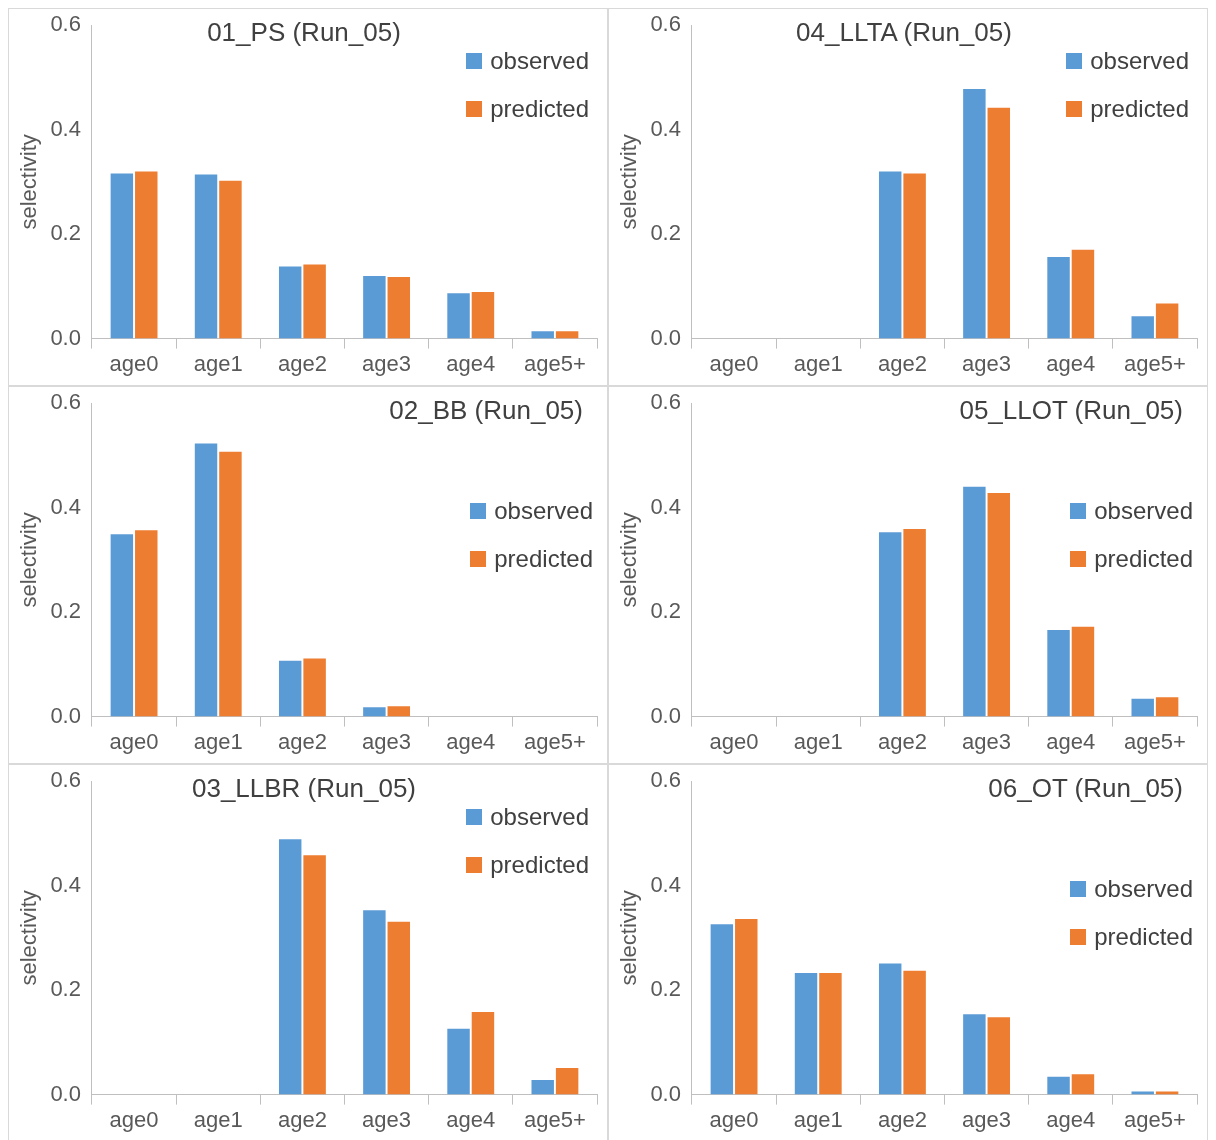 The height and width of the screenshot is (1140, 1216). Describe the element at coordinates (304, 32) in the screenshot. I see `chart-title: 01_PS (Run_05)` at that location.